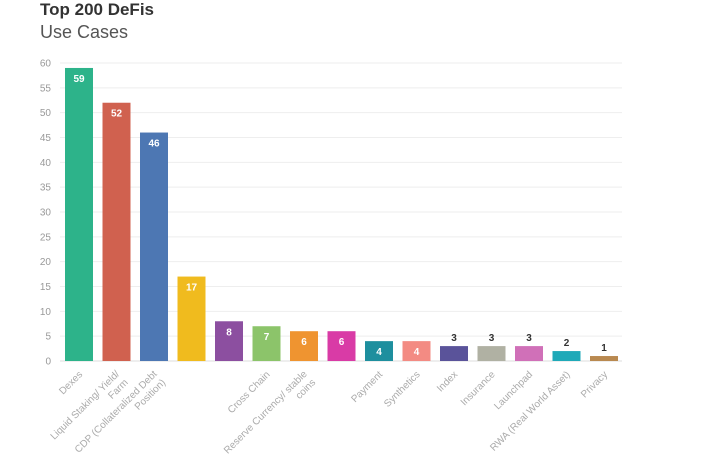 Image resolution: width=720 pixels, height=458 pixels. What do you see at coordinates (46, 113) in the screenshot?
I see `y-tick-label: 50` at bounding box center [46, 113].